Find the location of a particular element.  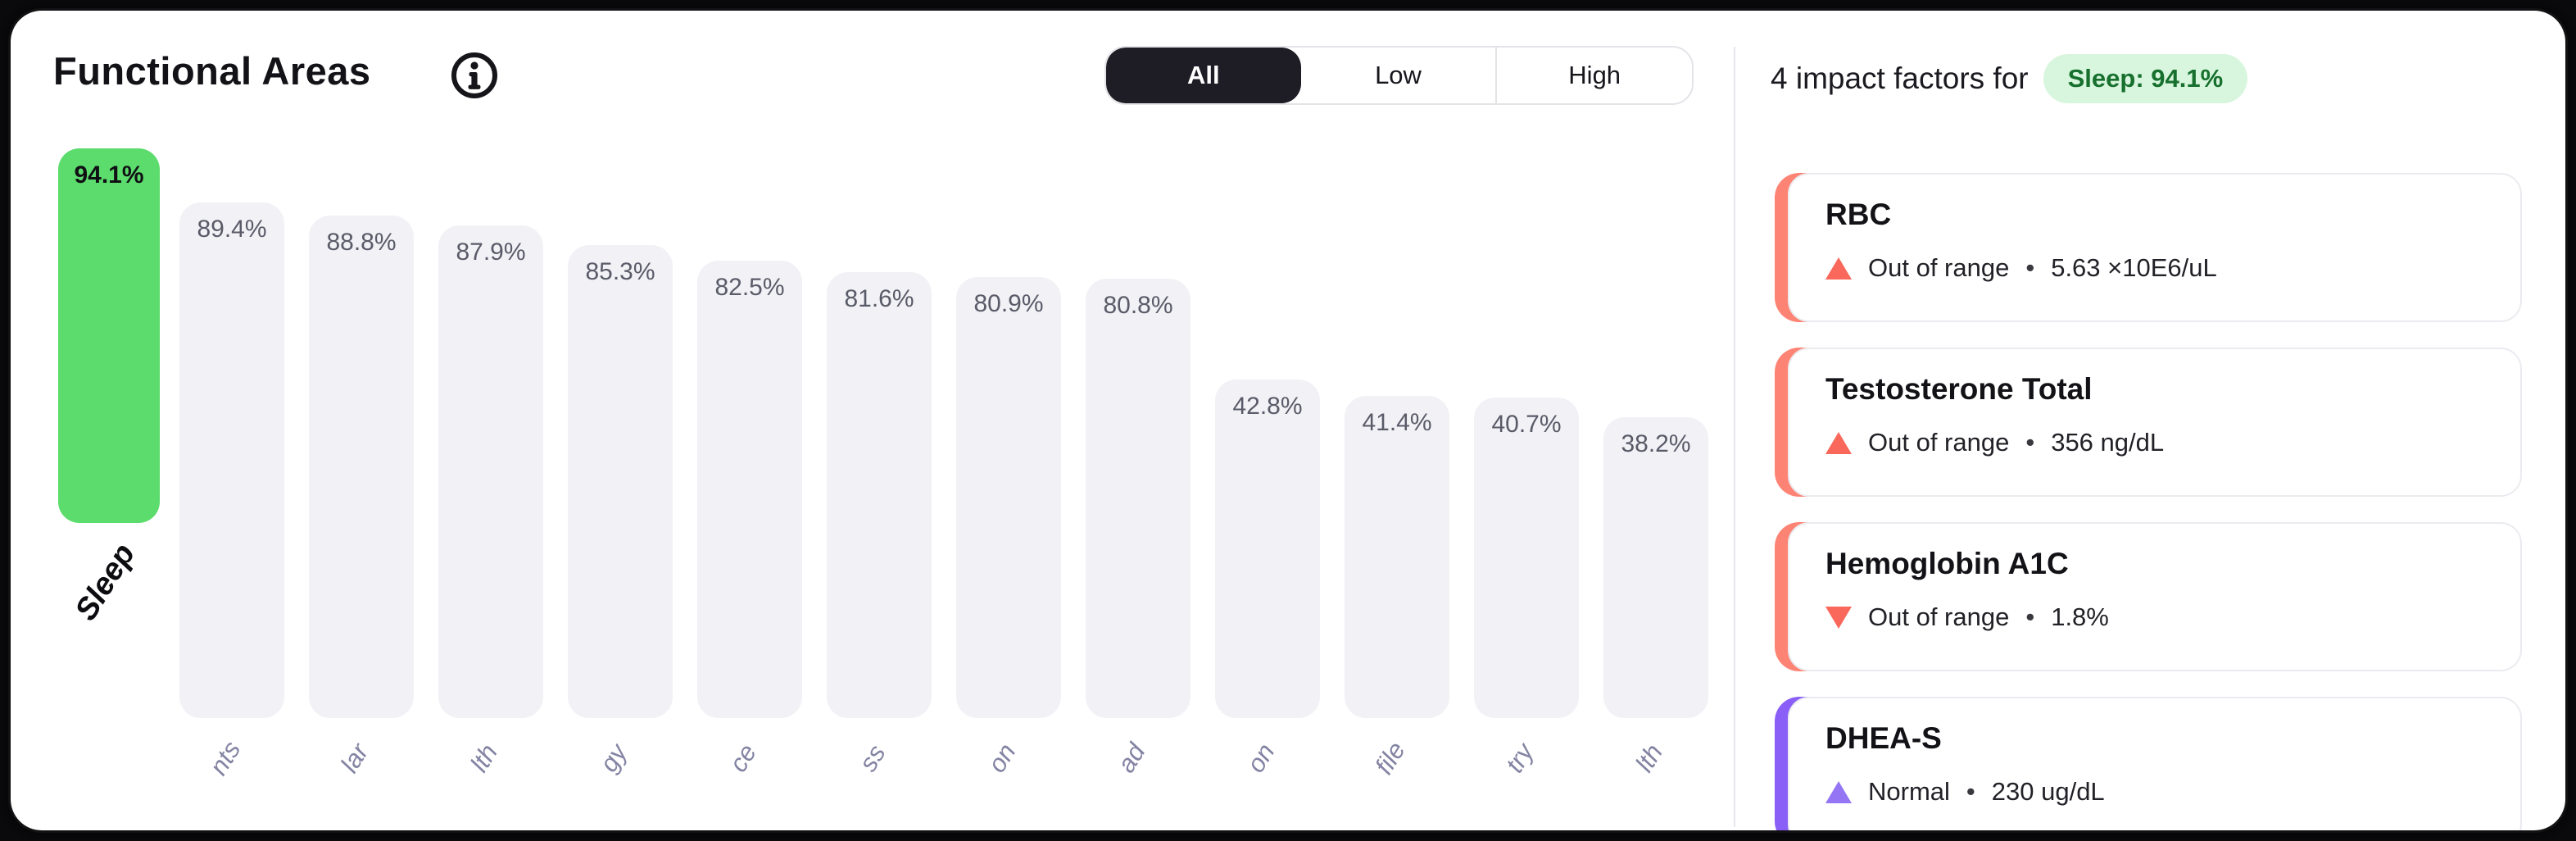

factor-value: 230 ug/dL is located at coordinates (2048, 791).